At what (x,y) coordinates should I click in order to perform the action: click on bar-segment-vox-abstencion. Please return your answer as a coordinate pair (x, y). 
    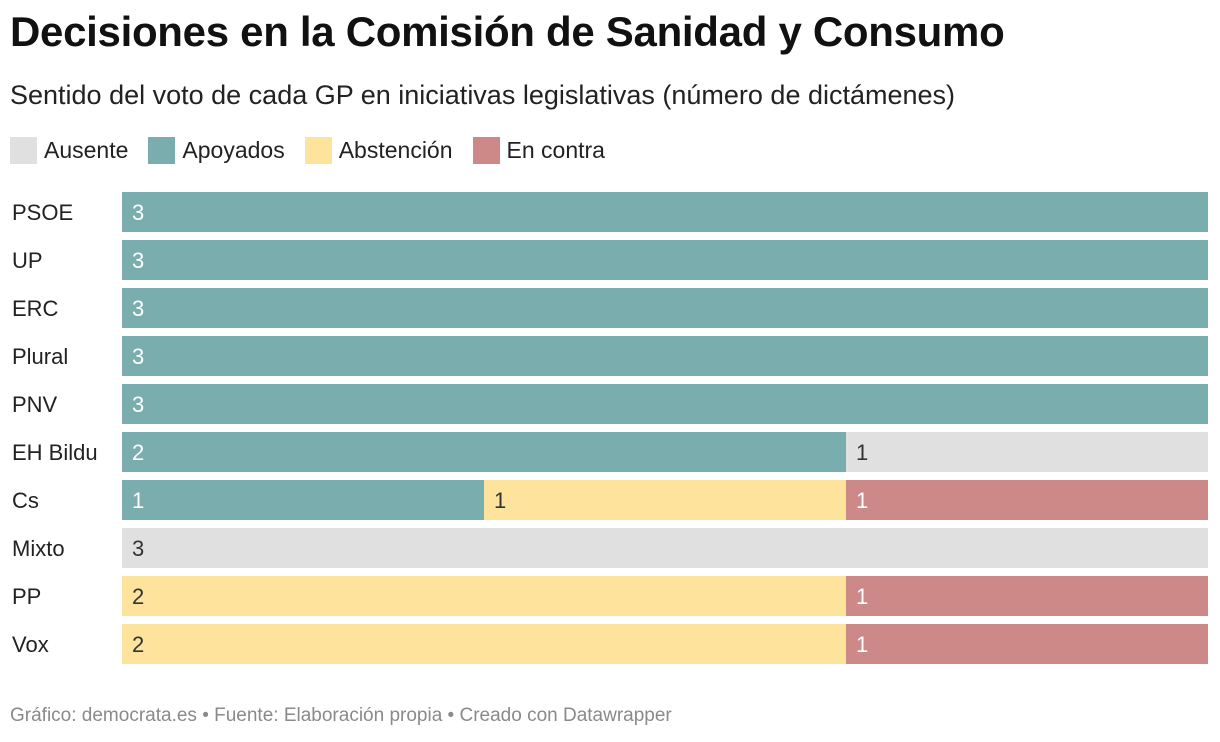
    Looking at the image, I should click on (484, 644).